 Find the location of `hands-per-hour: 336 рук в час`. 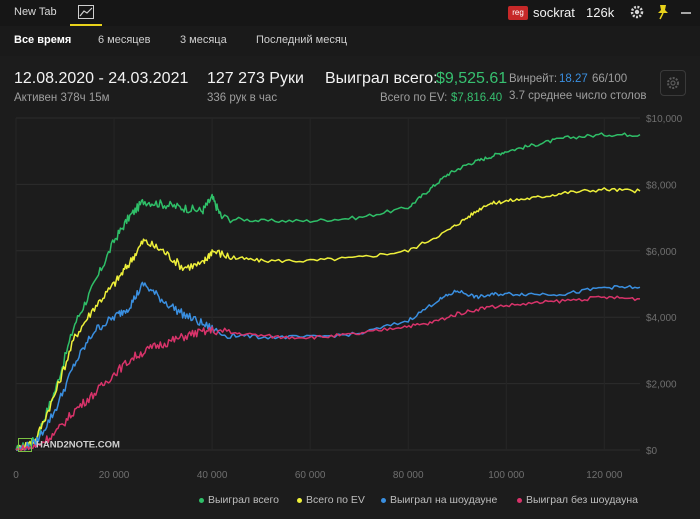

hands-per-hour: 336 рук в час is located at coordinates (242, 98).